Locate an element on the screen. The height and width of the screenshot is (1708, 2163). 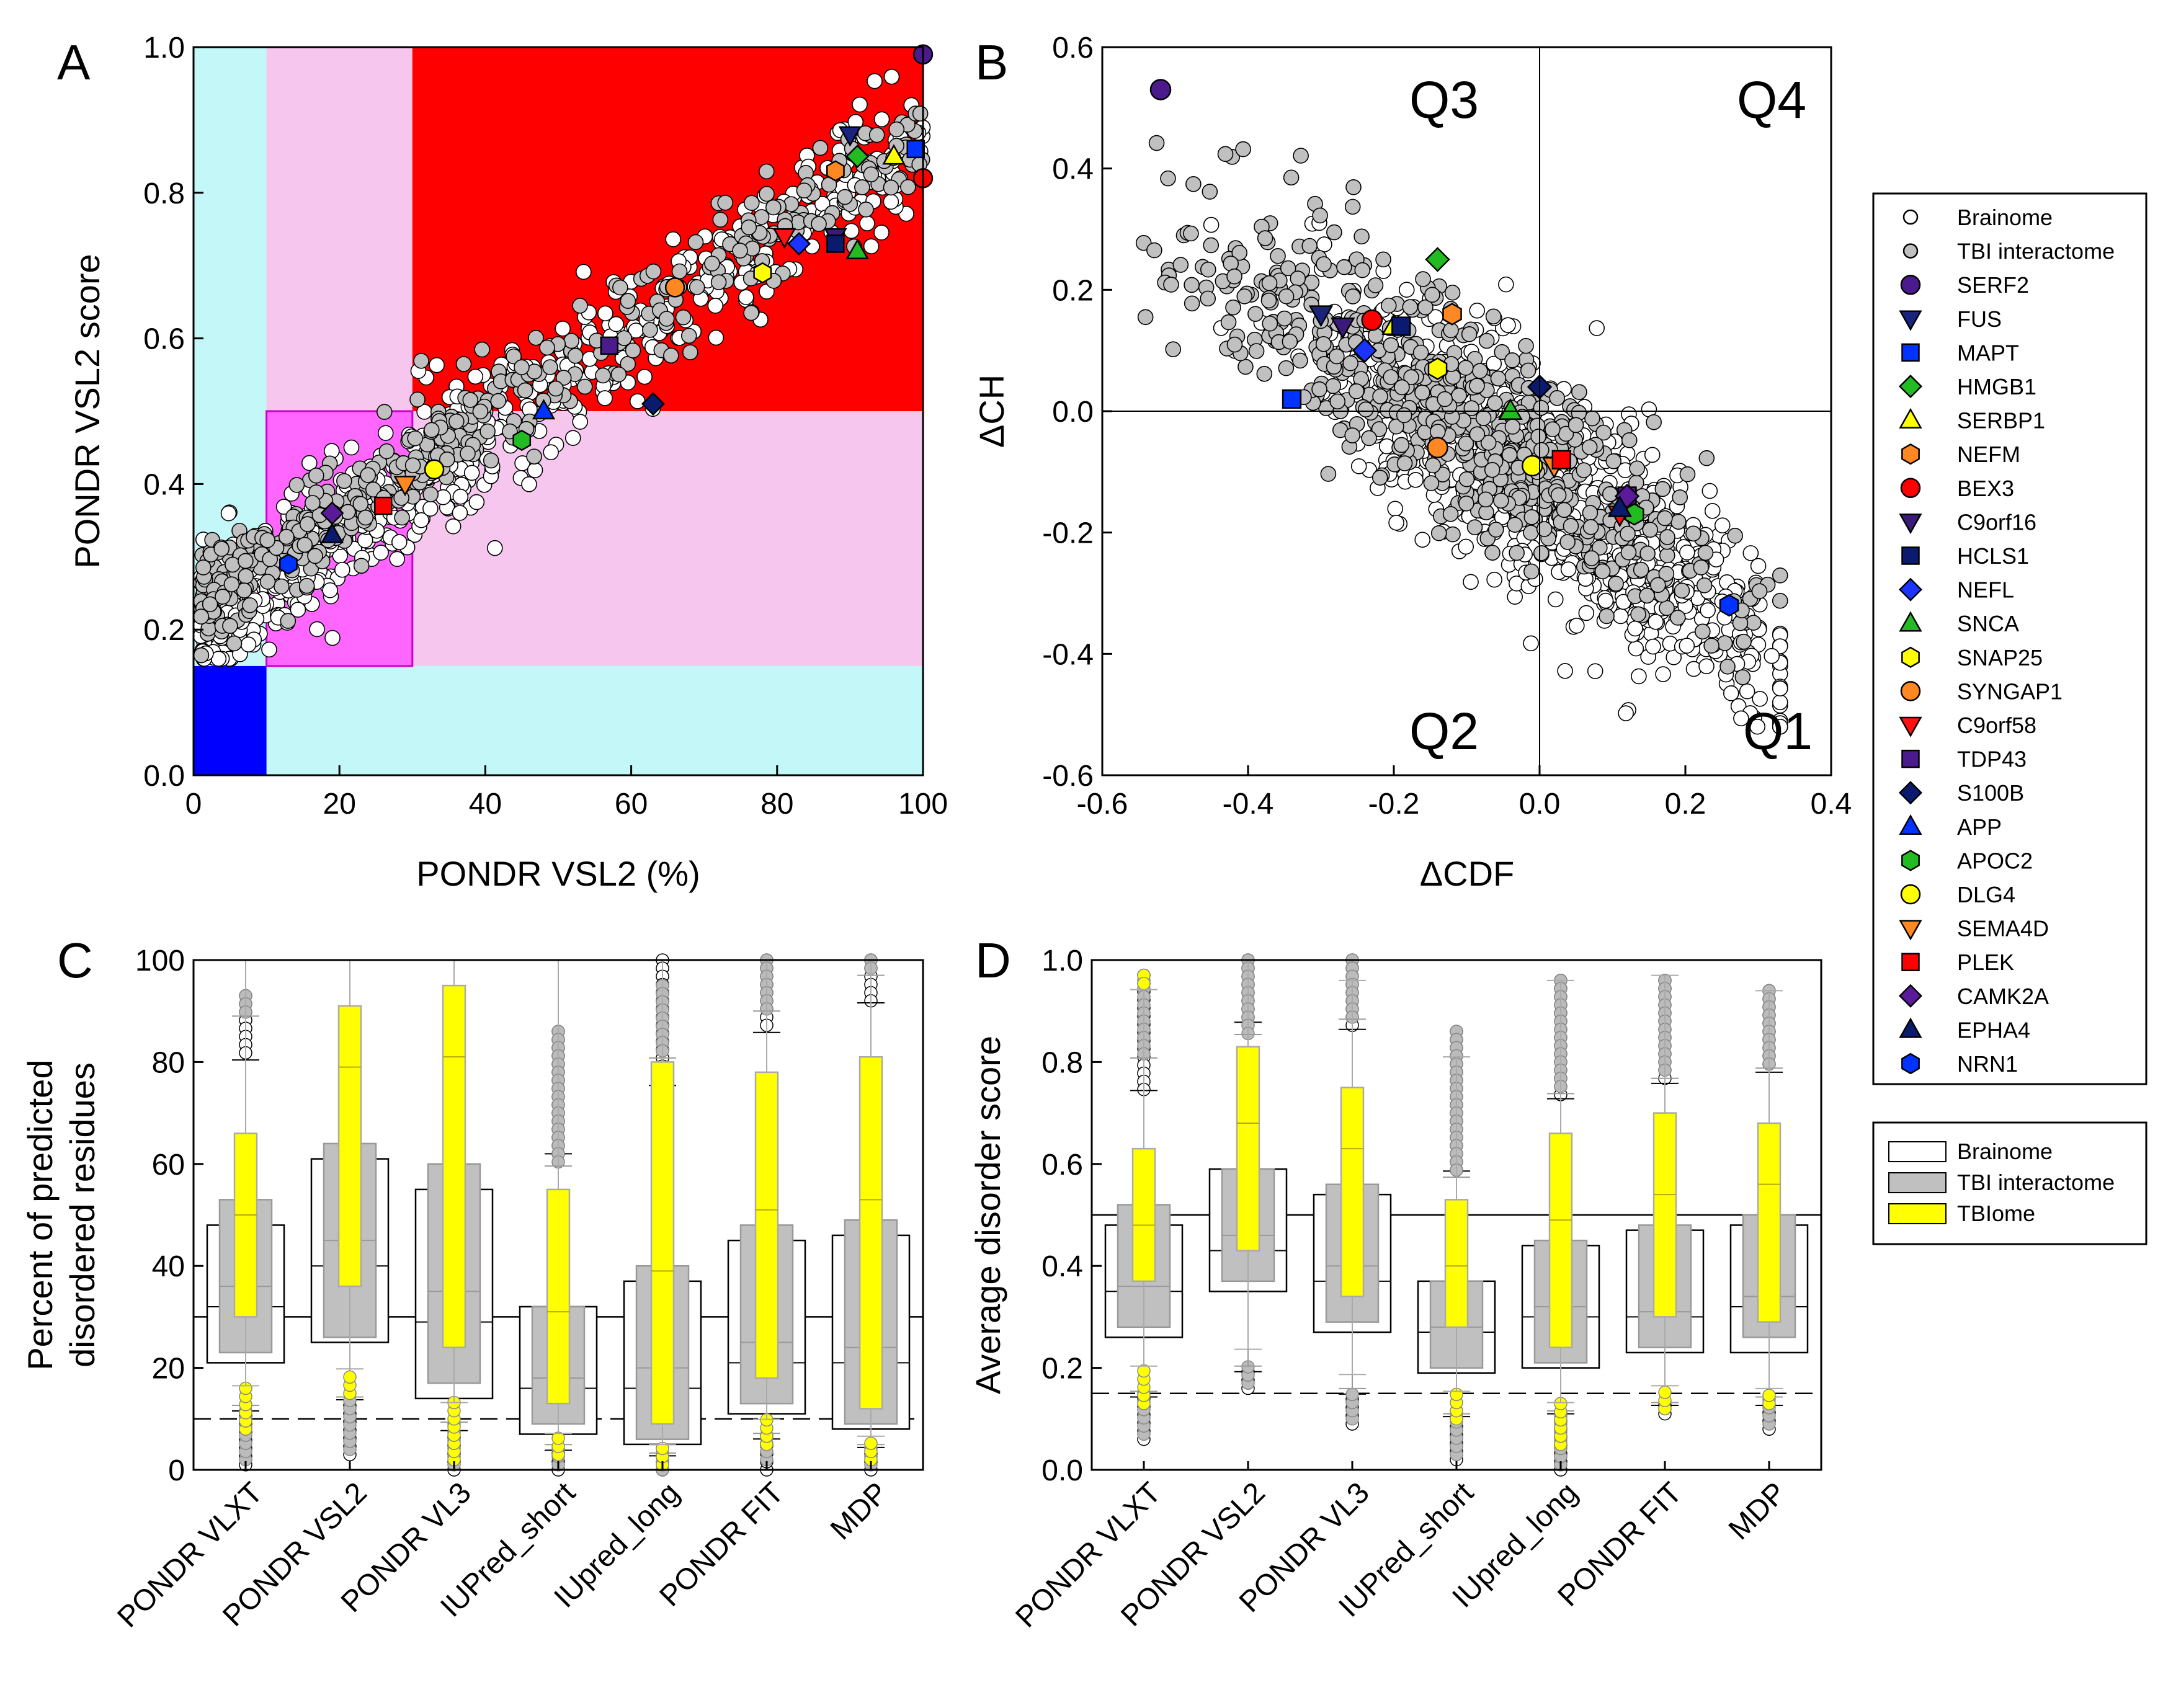
marker-hmgb1 is located at coordinates (857, 157).